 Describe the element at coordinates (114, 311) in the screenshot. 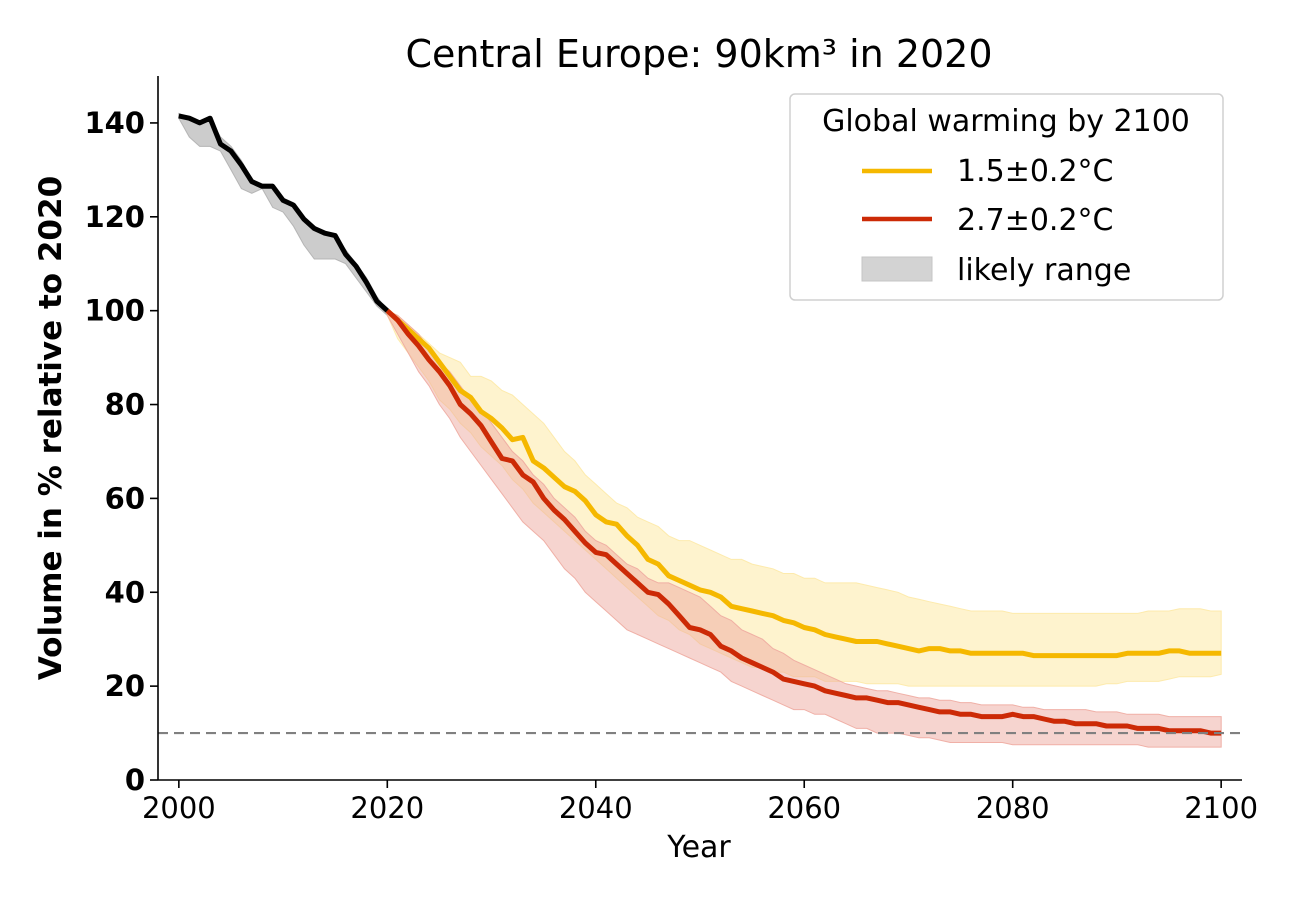

I see `y-tick-label-100: 100` at that location.